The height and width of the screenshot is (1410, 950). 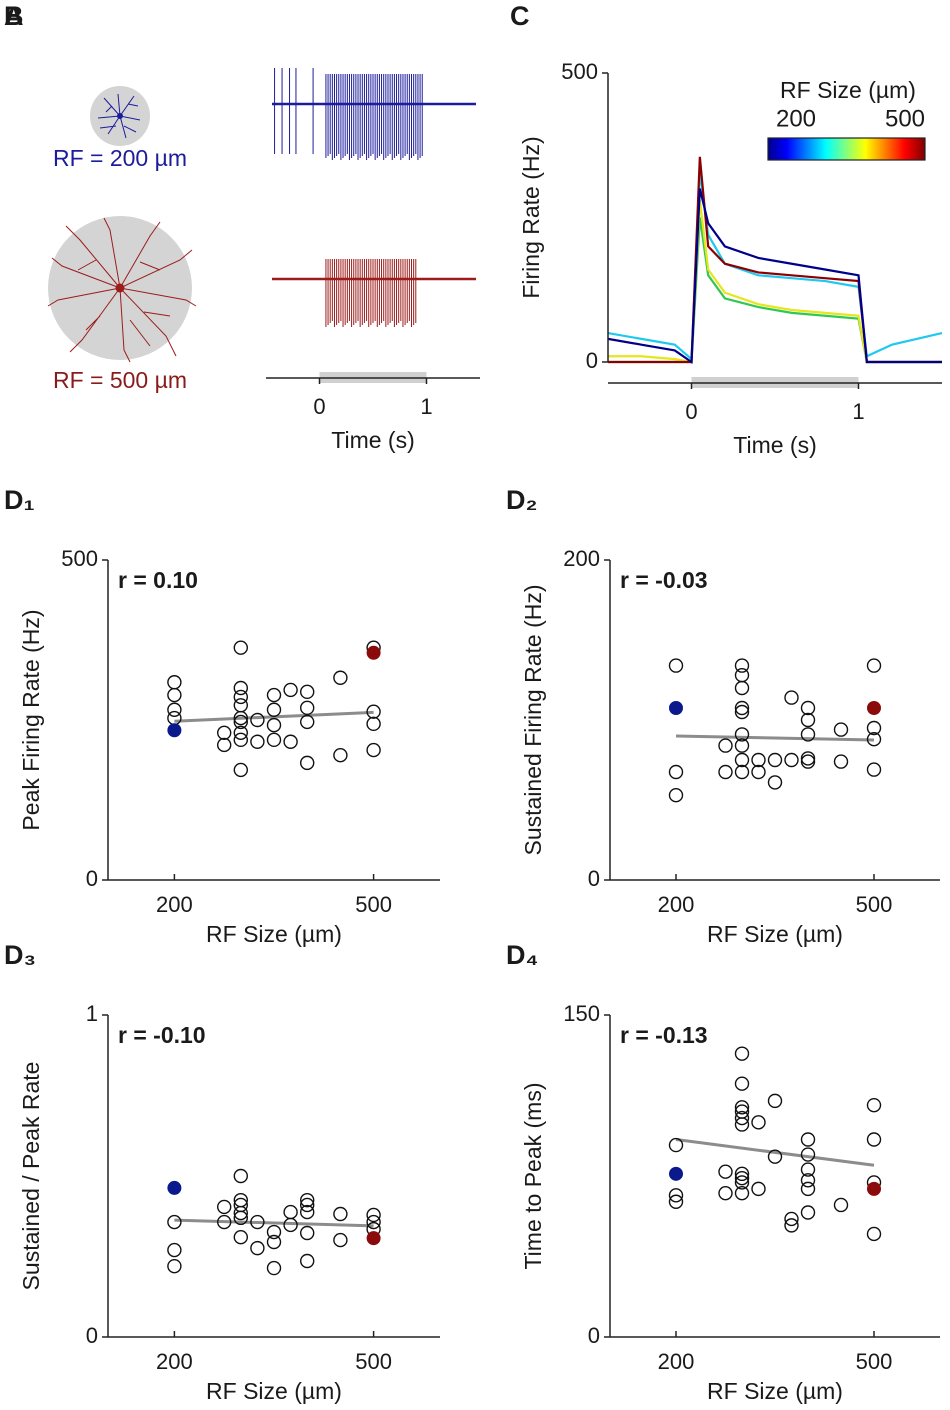 What do you see at coordinates (846, 149) in the screenshot?
I see `colorbar` at bounding box center [846, 149].